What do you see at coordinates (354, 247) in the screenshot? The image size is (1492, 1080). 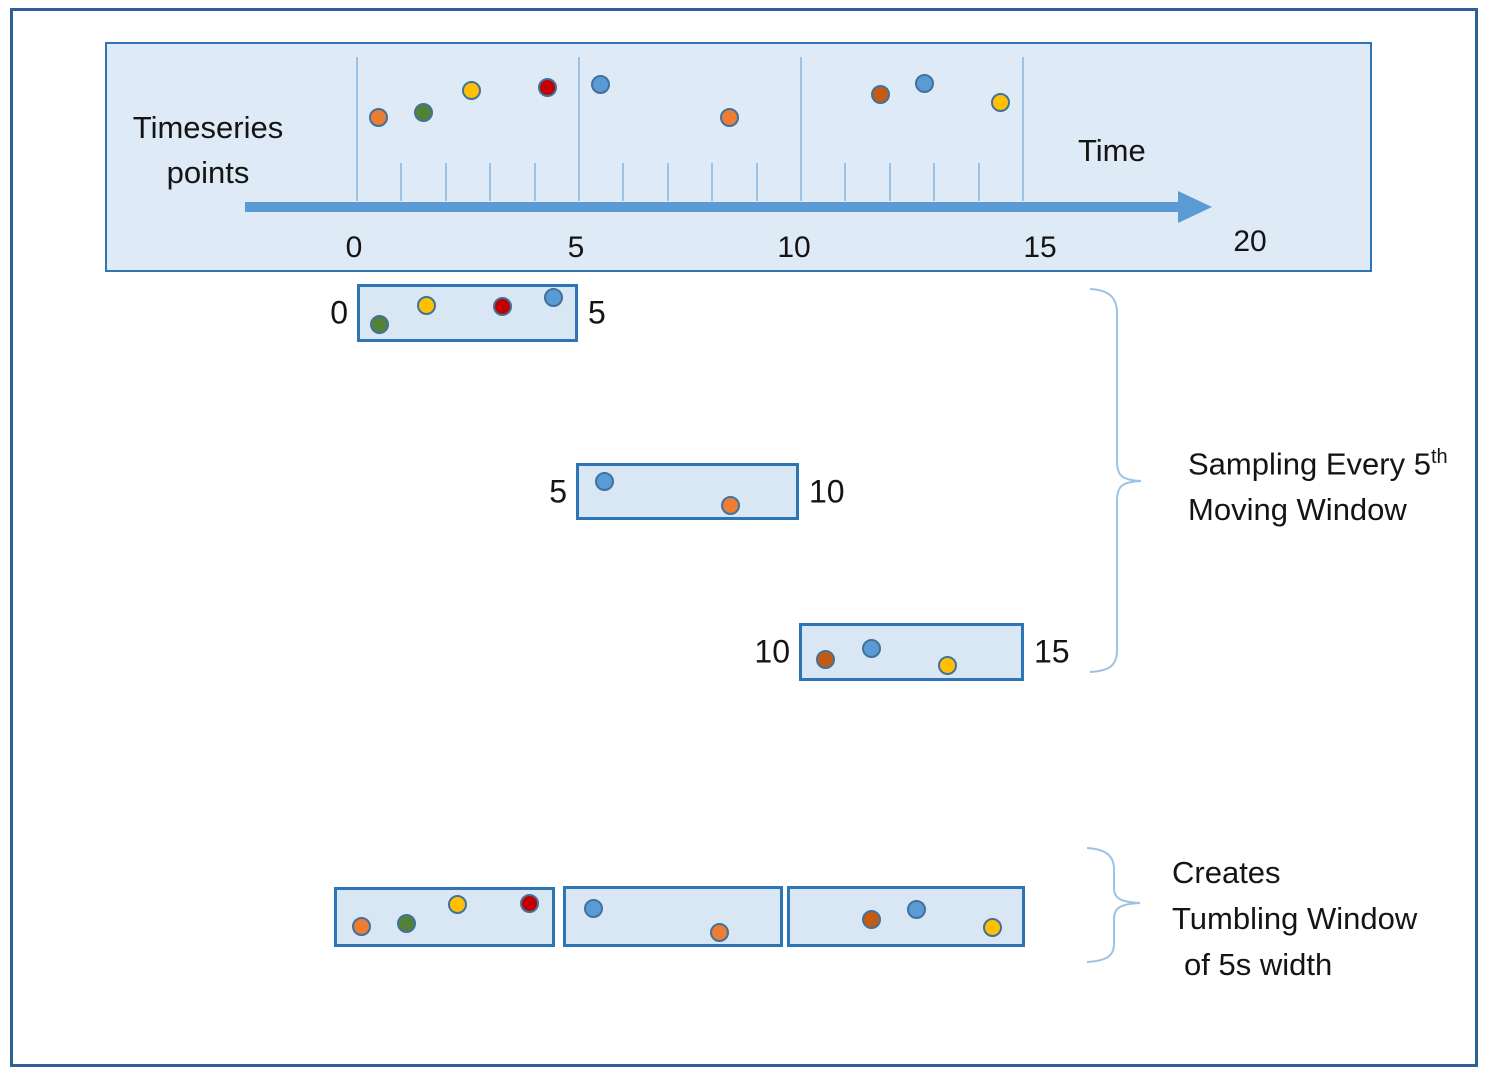 I see `axis-tick-label: 0` at bounding box center [354, 247].